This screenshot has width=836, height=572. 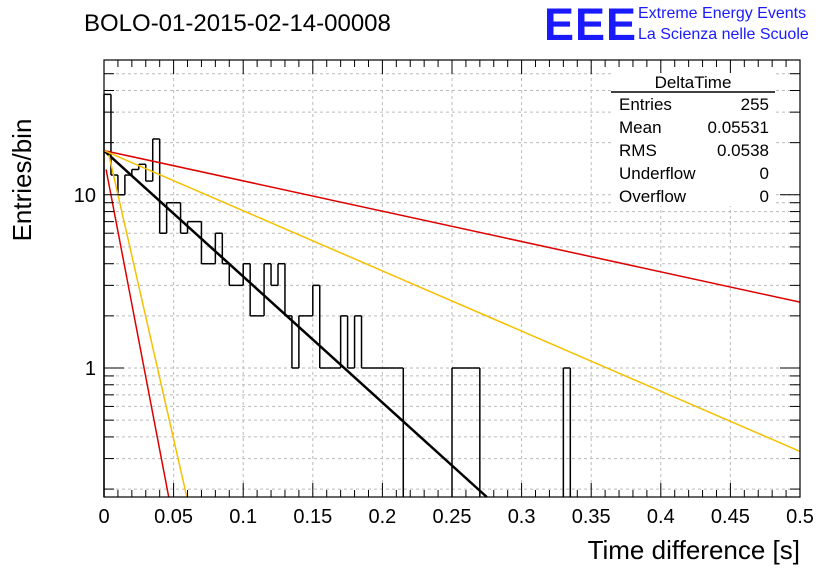 I want to click on stat-label-3: Underflow, so click(x=657, y=173).